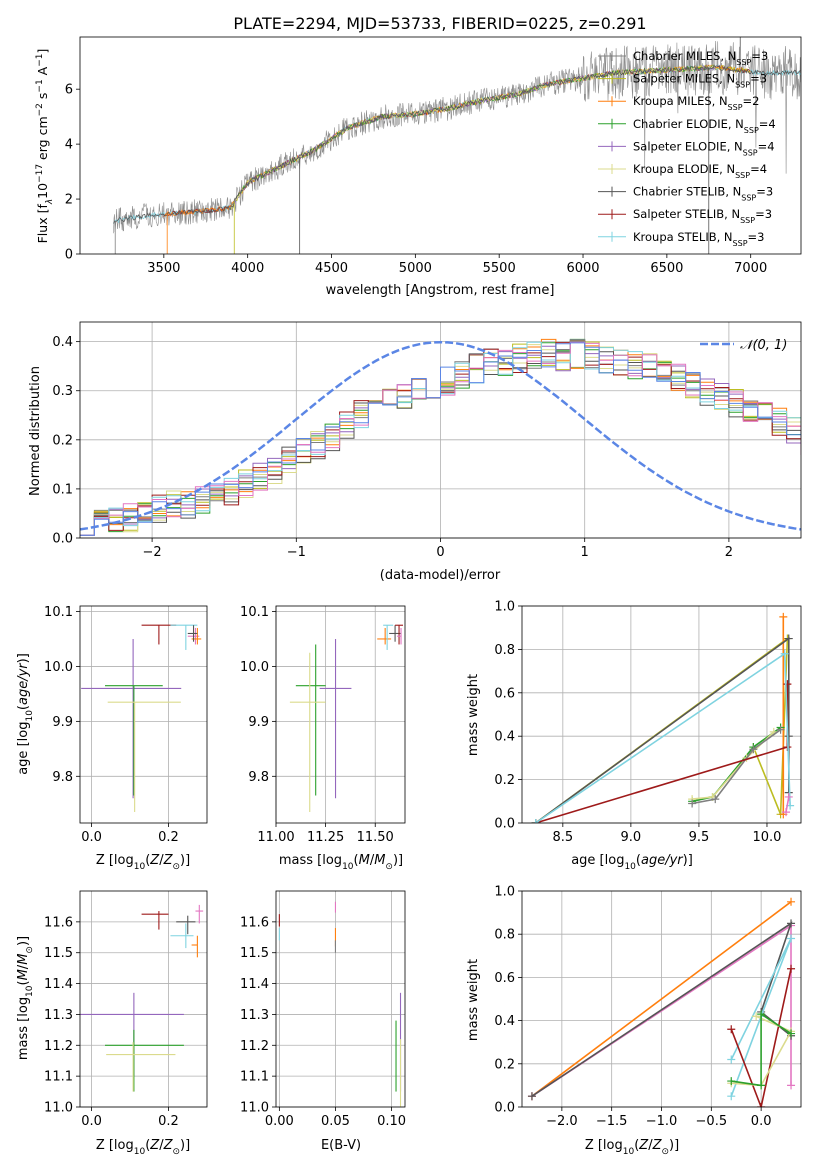 This screenshot has width=819, height=1170. I want to click on weight-vs-age-frame, so click(661, 714).